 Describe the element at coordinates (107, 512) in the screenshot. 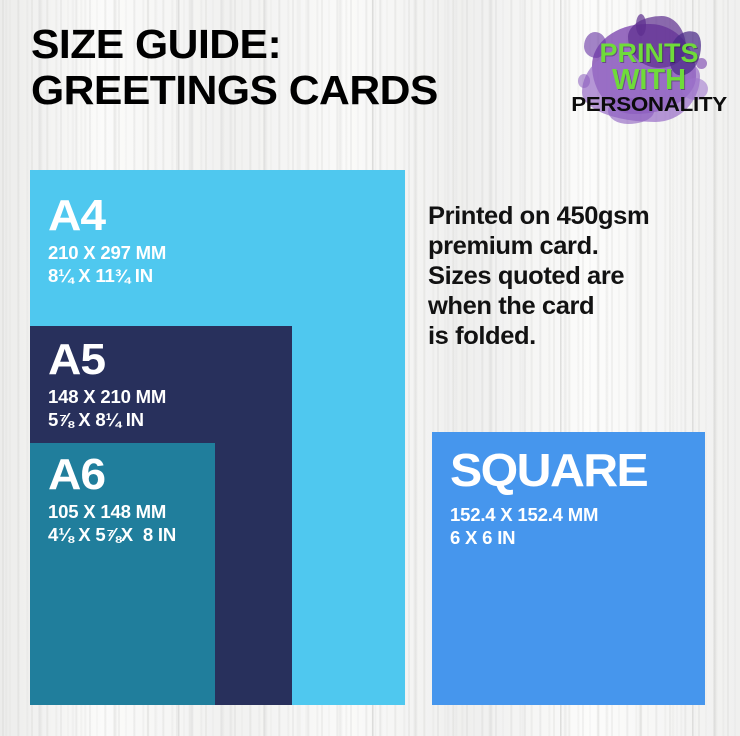

I see `size-mm-a6: 105 x 148 mm` at that location.